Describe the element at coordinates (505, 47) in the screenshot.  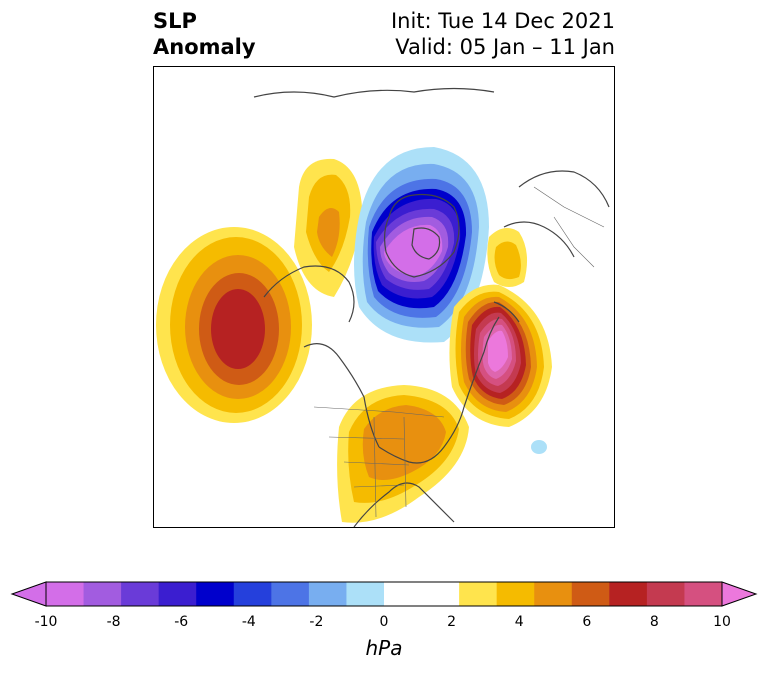
I see `valid-range: Valid: 05 Jan – 11 Jan` at that location.